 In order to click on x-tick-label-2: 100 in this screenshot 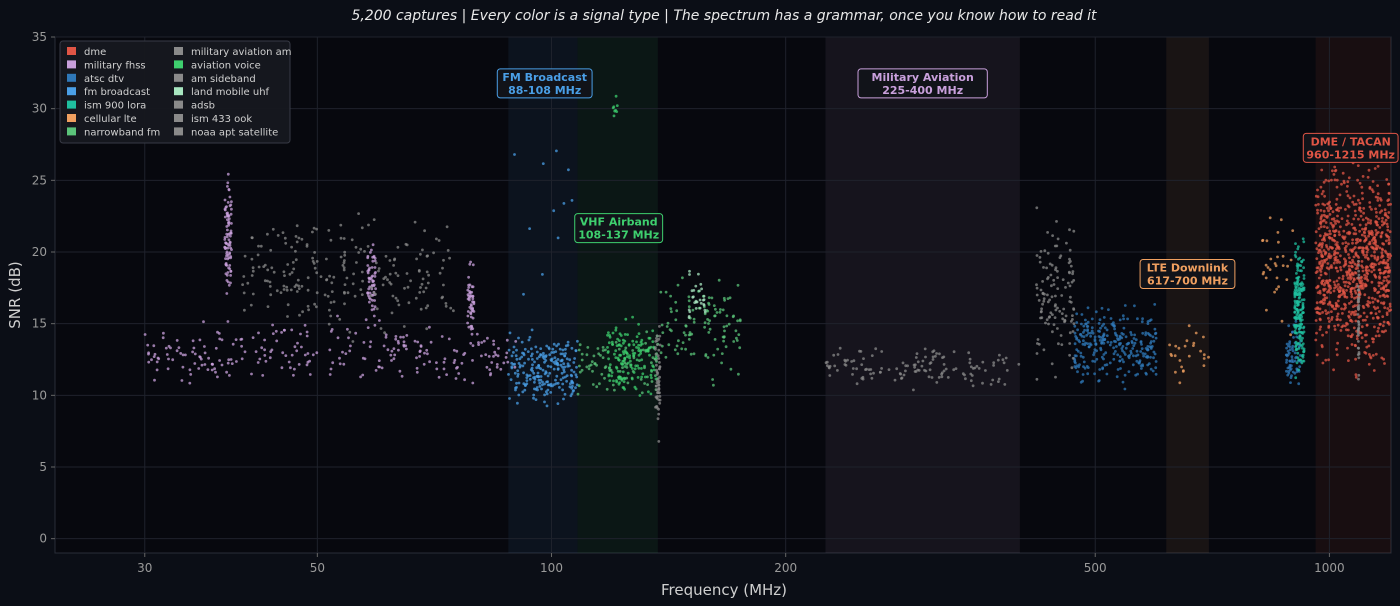, I will do `click(551, 568)`.